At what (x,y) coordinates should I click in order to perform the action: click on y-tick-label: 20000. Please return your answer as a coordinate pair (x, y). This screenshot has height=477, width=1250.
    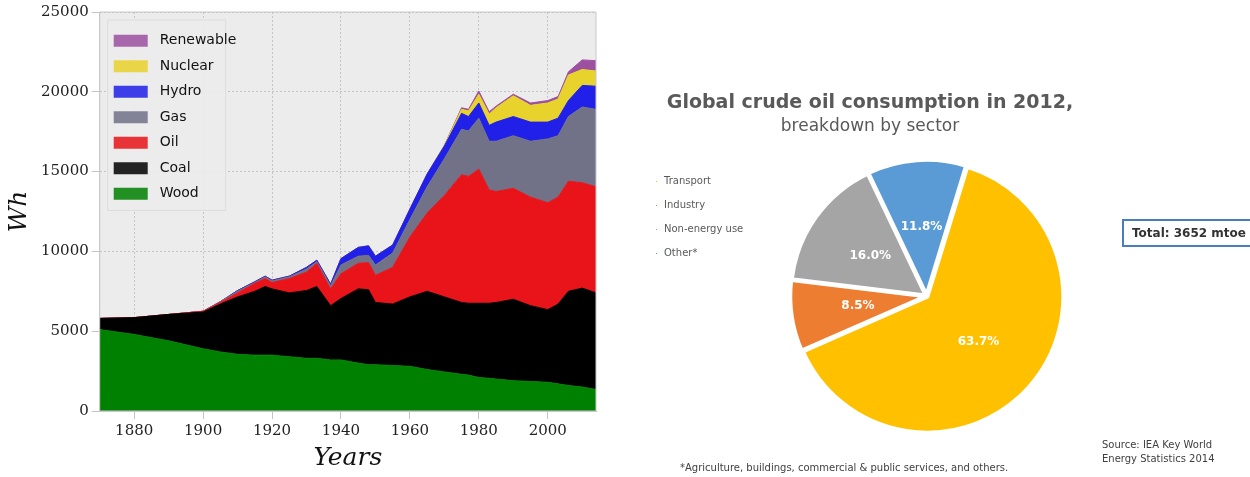
    Looking at the image, I should click on (65, 90).